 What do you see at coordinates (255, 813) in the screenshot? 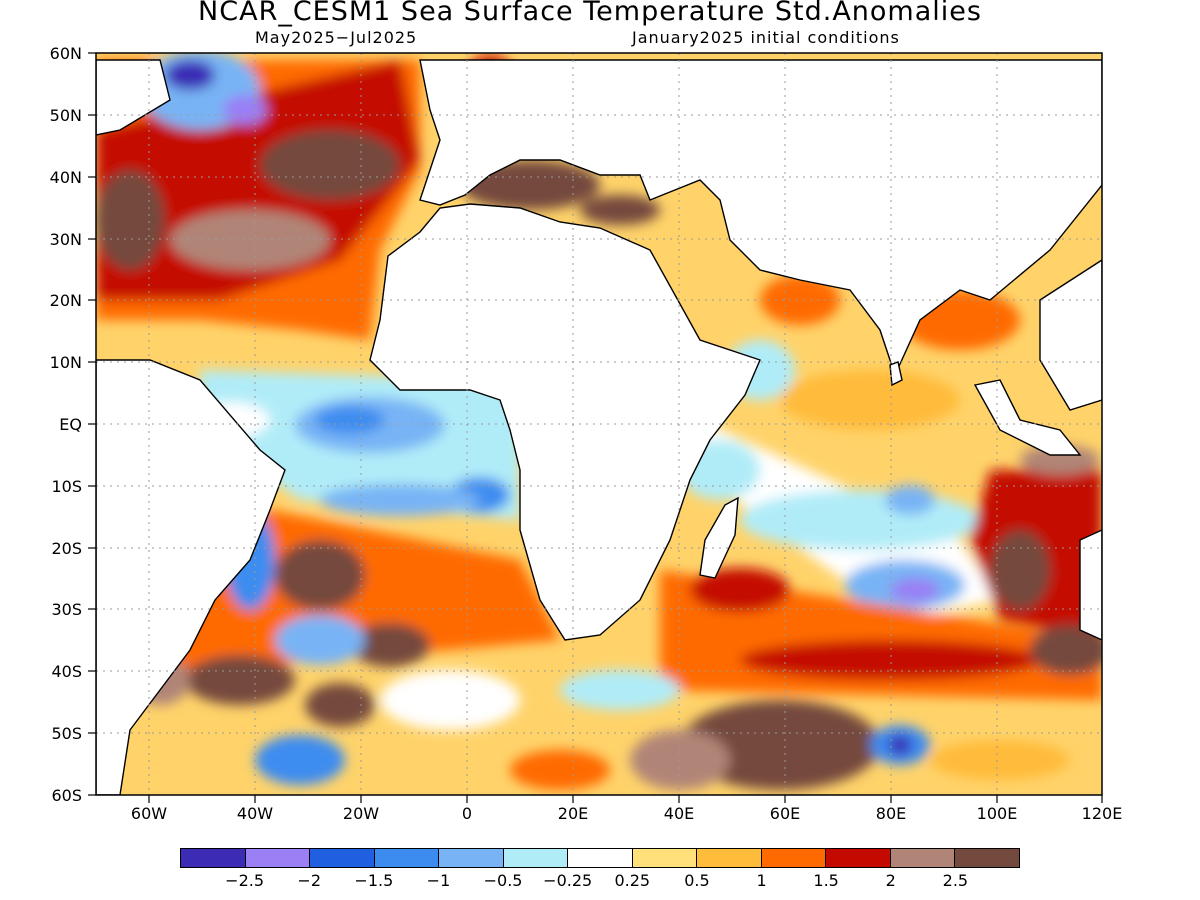
I see `lon-label: 40W` at bounding box center [255, 813].